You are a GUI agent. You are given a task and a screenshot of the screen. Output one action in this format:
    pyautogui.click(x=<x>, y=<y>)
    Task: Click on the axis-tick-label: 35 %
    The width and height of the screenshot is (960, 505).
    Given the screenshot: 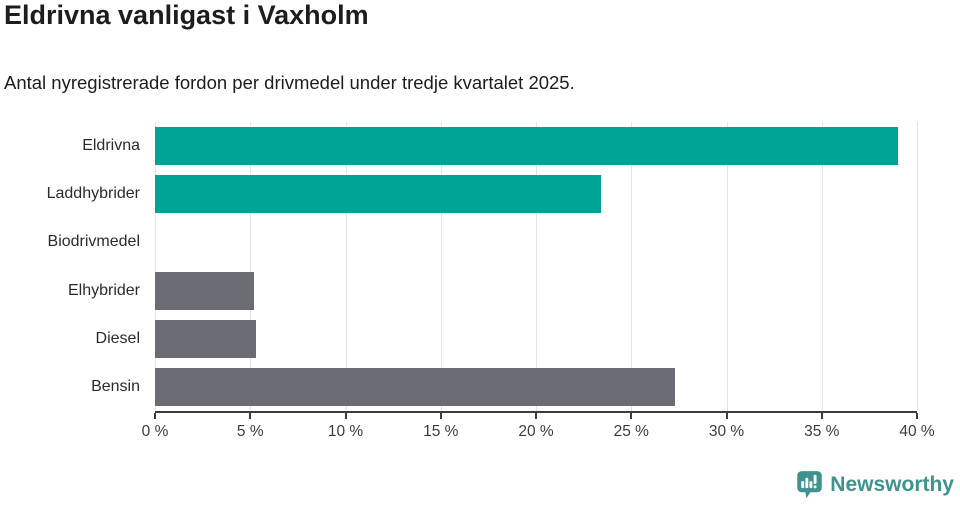 What is the action you would take?
    pyautogui.click(x=822, y=431)
    